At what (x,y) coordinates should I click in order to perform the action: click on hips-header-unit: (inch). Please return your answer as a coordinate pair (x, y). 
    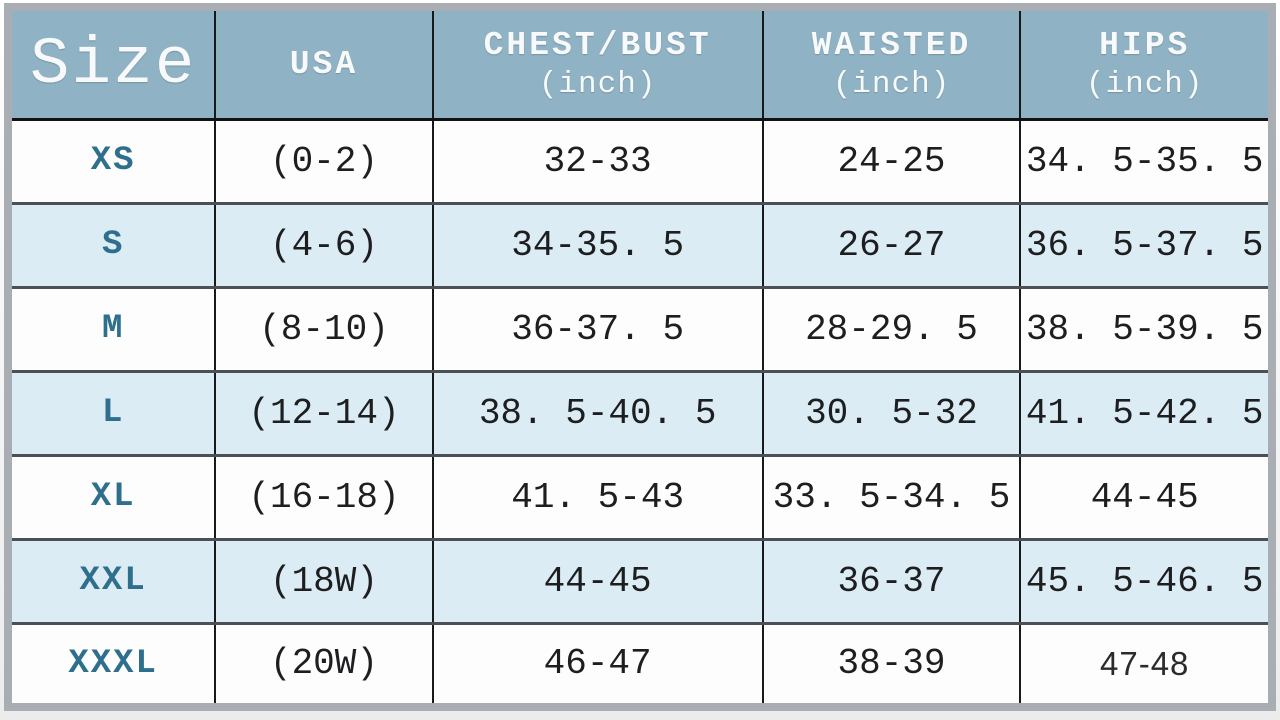
    Looking at the image, I should click on (1144, 84).